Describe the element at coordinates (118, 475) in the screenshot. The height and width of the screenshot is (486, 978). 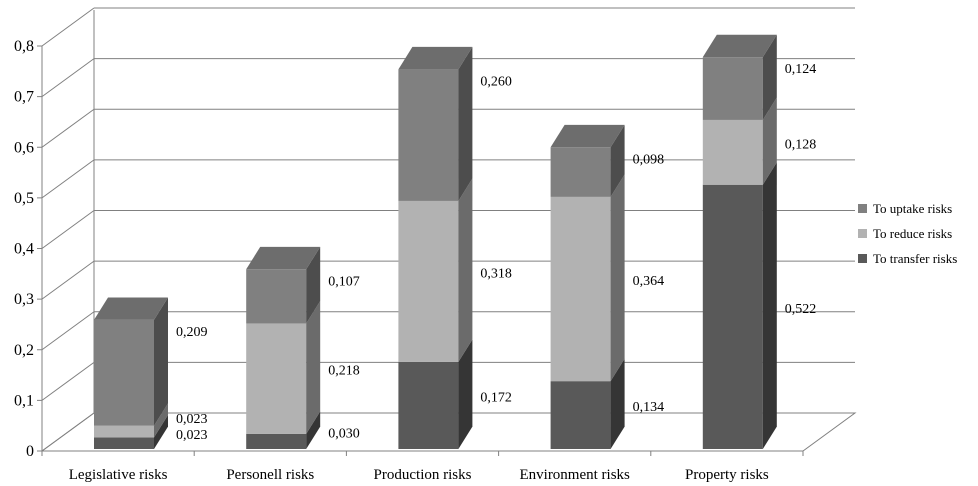
I see `x-tick-label: Legislative risks` at that location.